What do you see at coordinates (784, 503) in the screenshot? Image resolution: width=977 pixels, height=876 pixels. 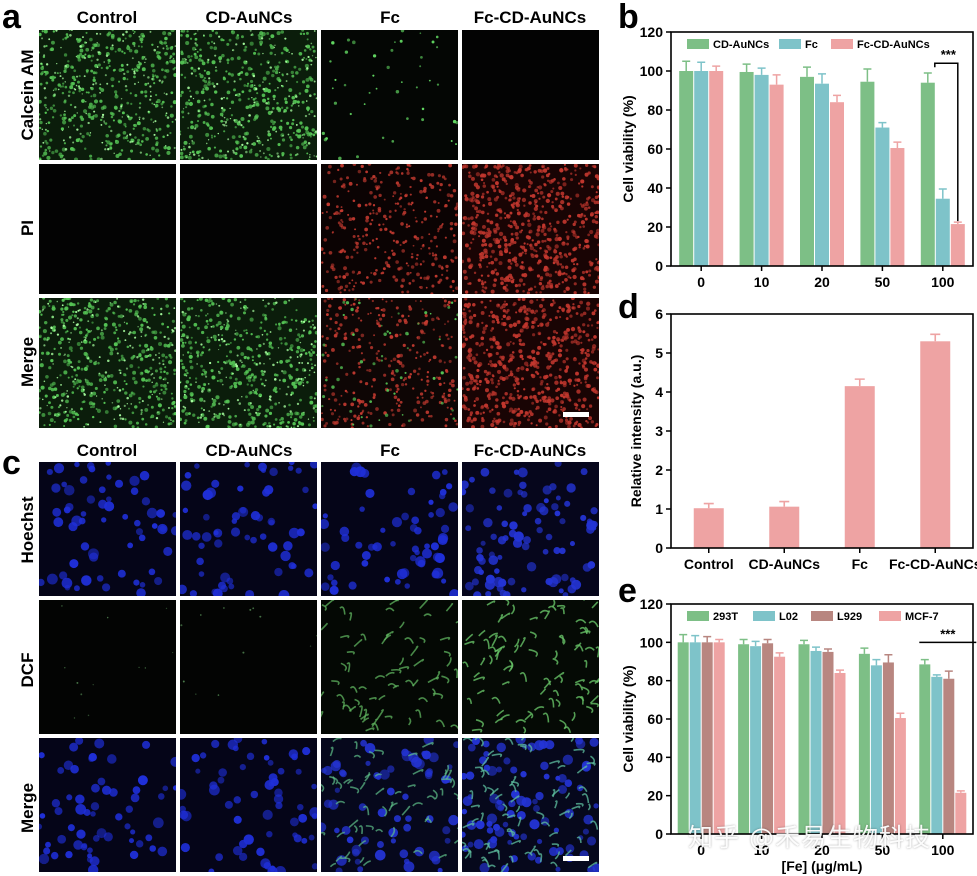 I see `chart-d-errorbar-cd-auncs` at bounding box center [784, 503].